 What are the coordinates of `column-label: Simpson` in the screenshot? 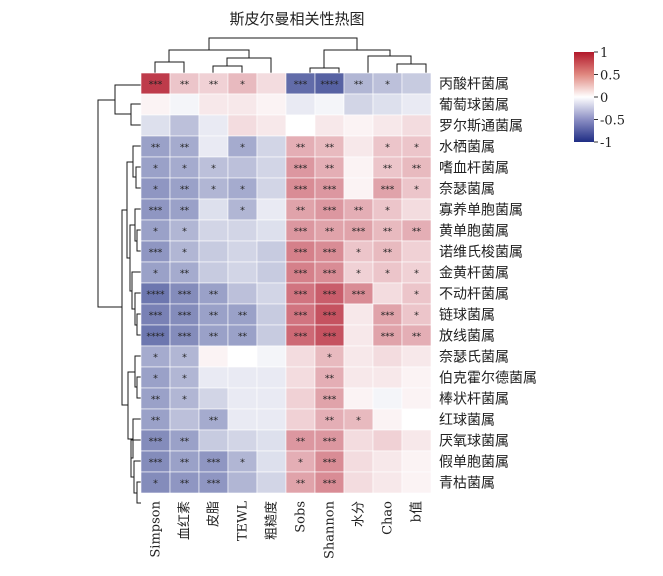 It's located at (156, 528).